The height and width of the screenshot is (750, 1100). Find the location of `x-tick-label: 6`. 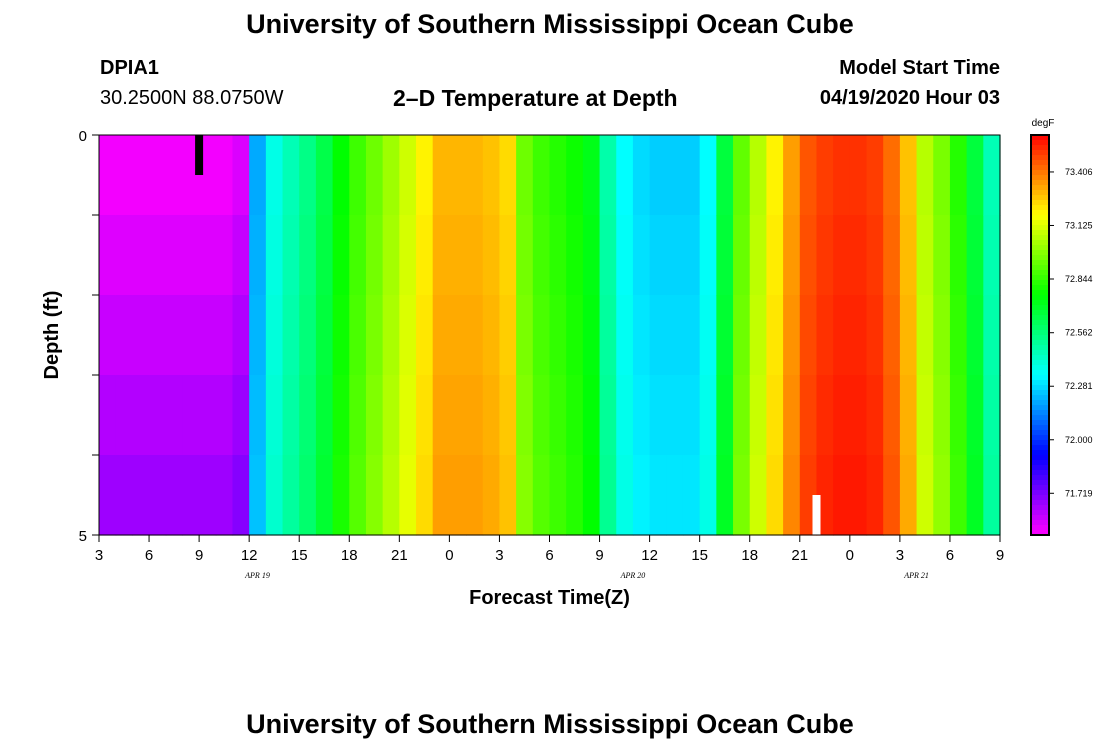

x-tick-label: 6 is located at coordinates (549, 555).